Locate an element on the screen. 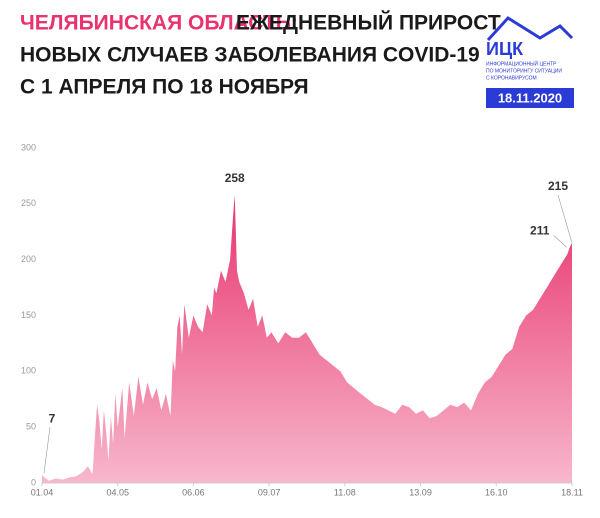  date-badge is located at coordinates (530, 98).